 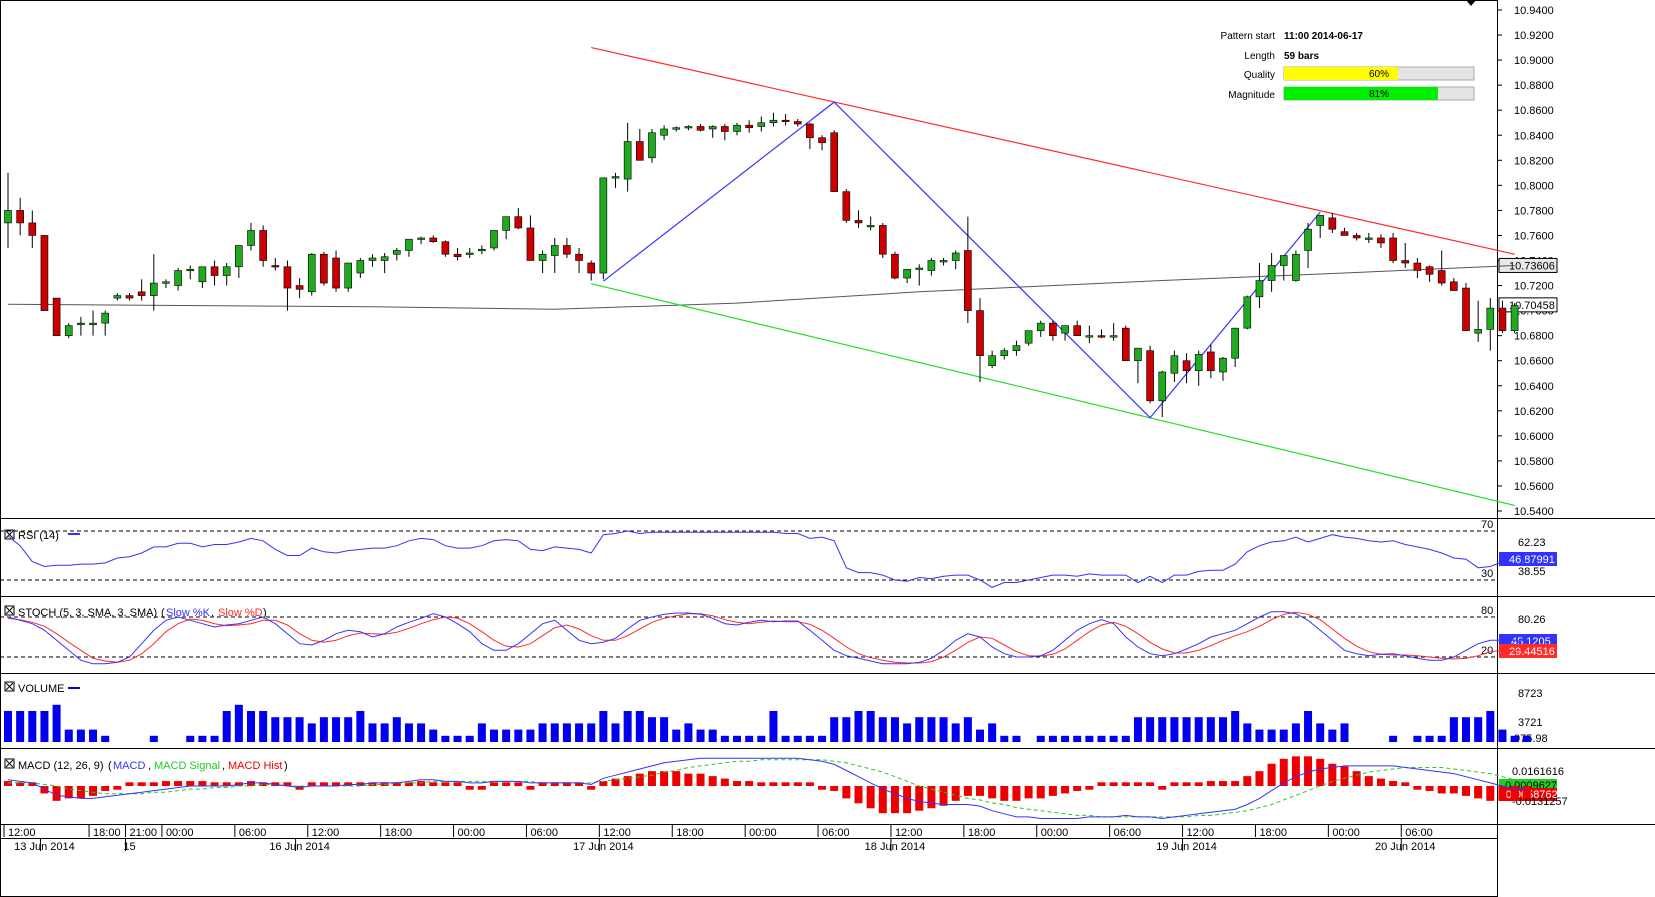 I want to click on price-tick-label: 10.6600, so click(x=1534, y=362).